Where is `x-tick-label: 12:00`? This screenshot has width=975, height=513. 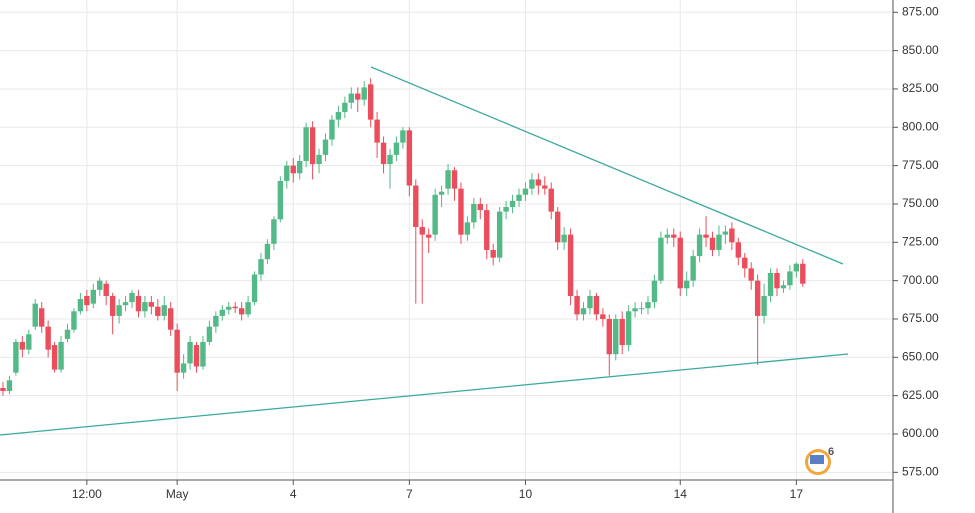 x-tick-label: 12:00 is located at coordinates (87, 494).